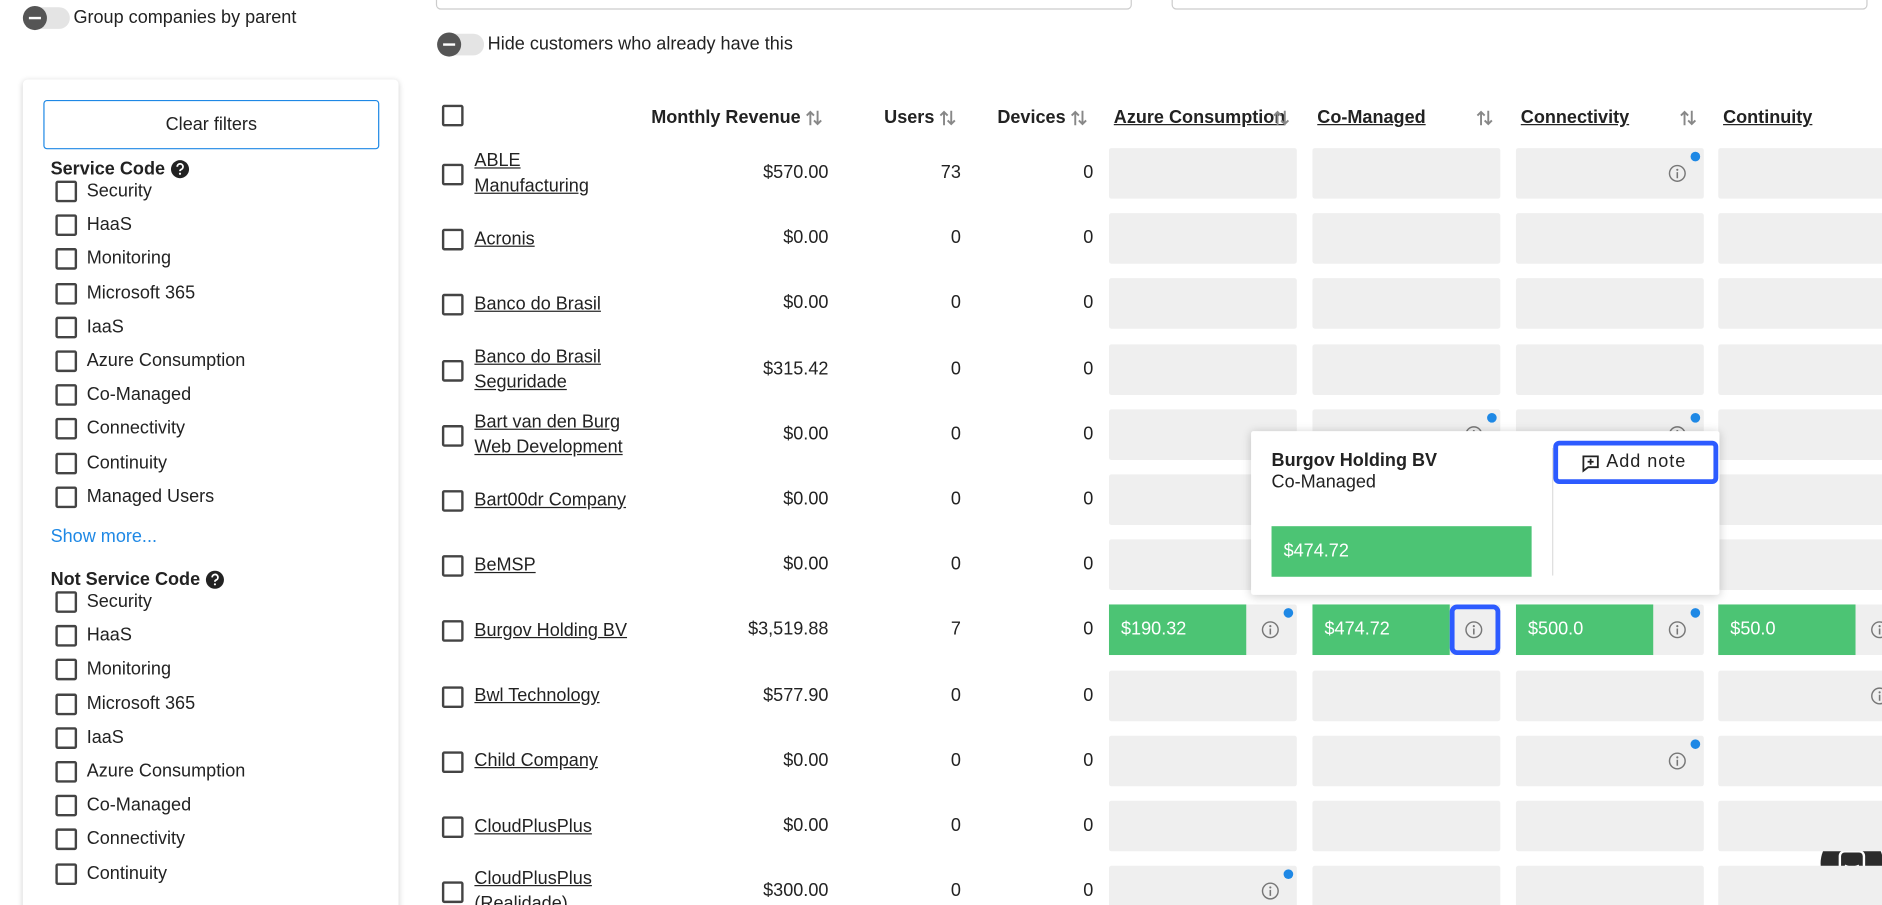 The height and width of the screenshot is (905, 1882). What do you see at coordinates (536, 760) in the screenshot?
I see `company-name: Child Company` at bounding box center [536, 760].